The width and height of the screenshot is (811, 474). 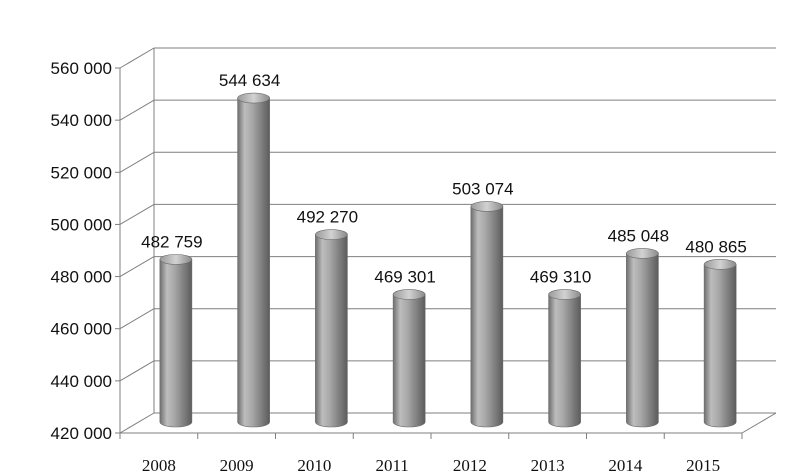 I want to click on y-tick-label: 420 000, so click(x=81, y=433).